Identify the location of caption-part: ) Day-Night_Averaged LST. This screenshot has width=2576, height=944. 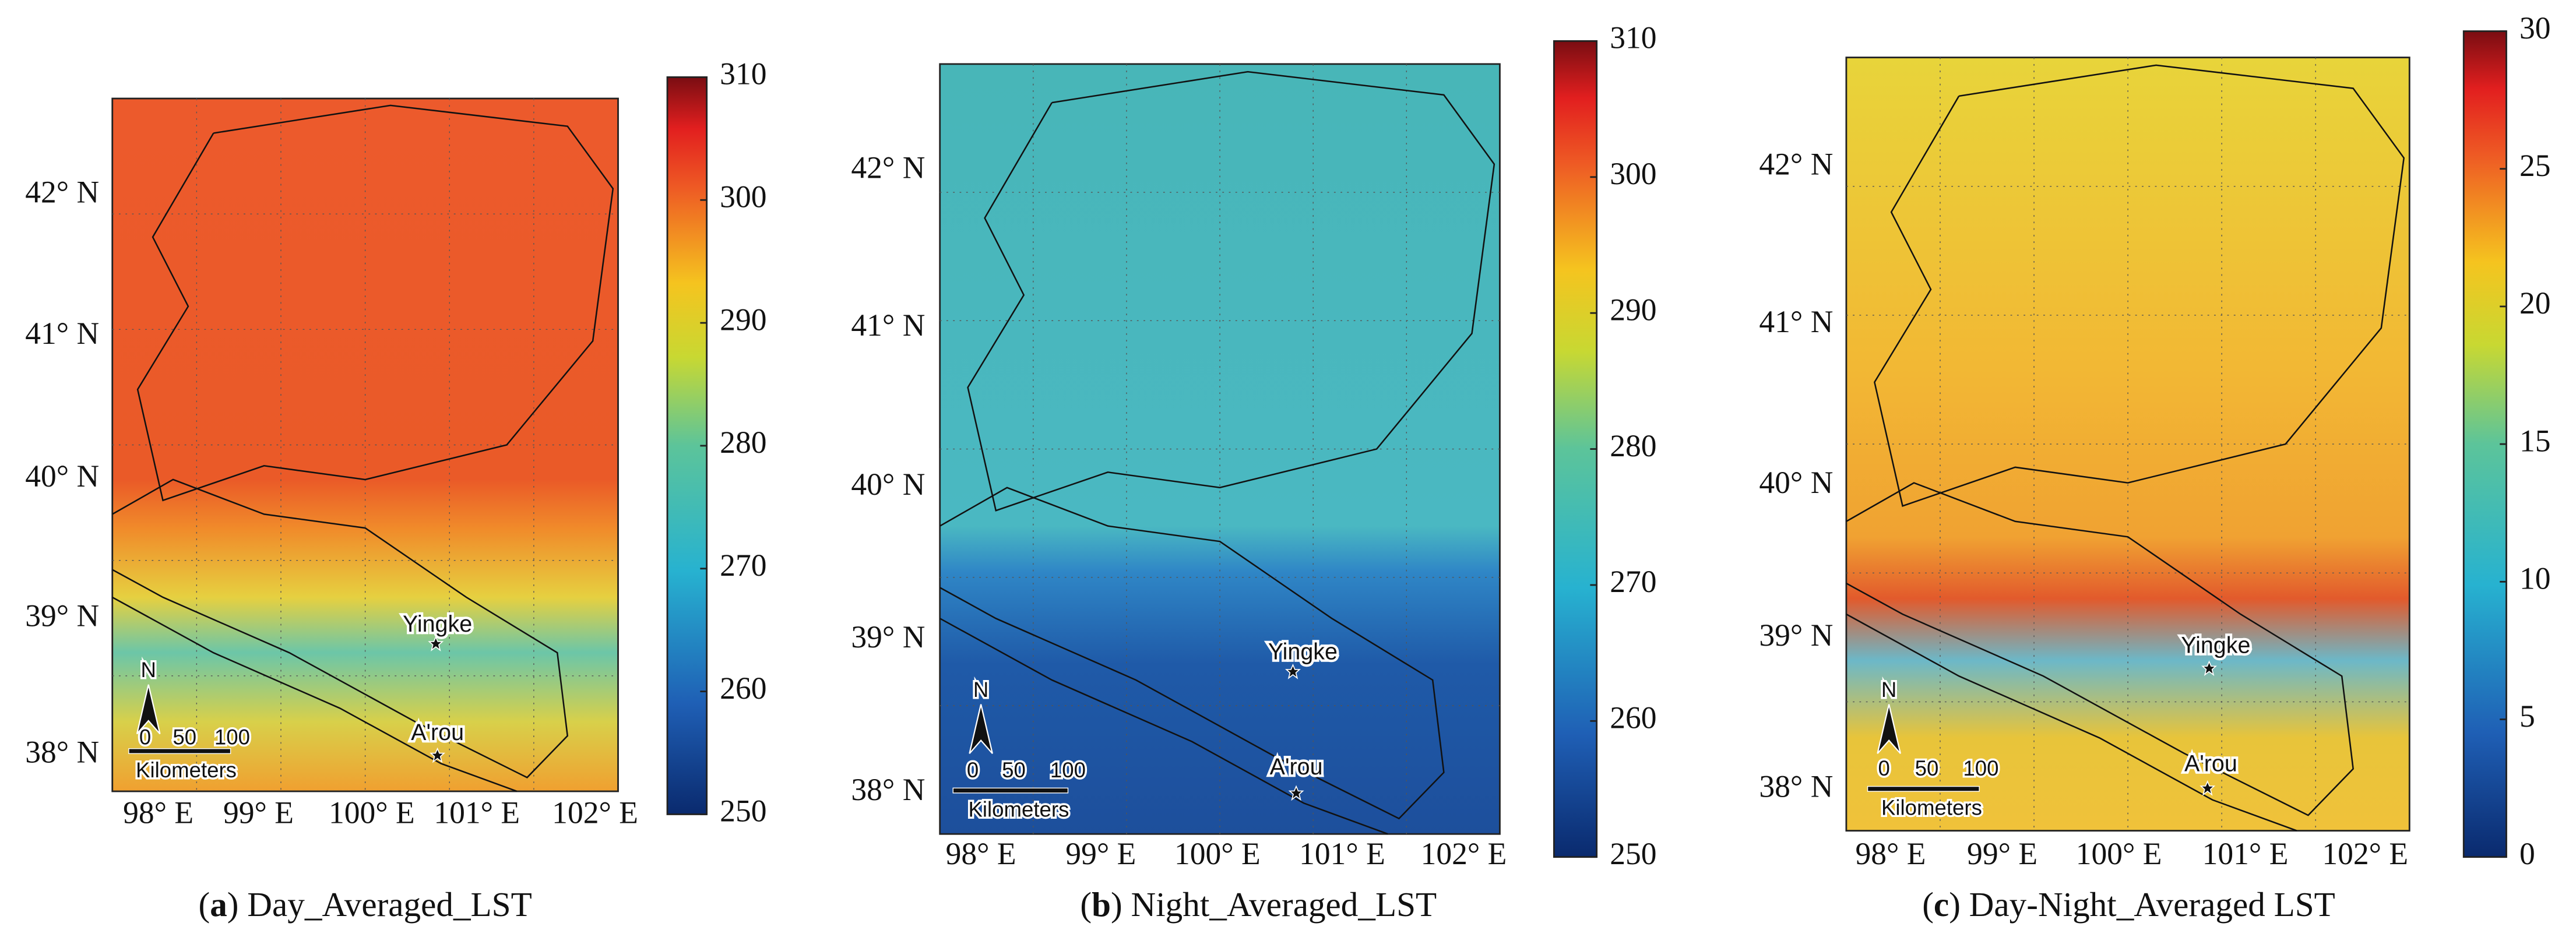
(2142, 904).